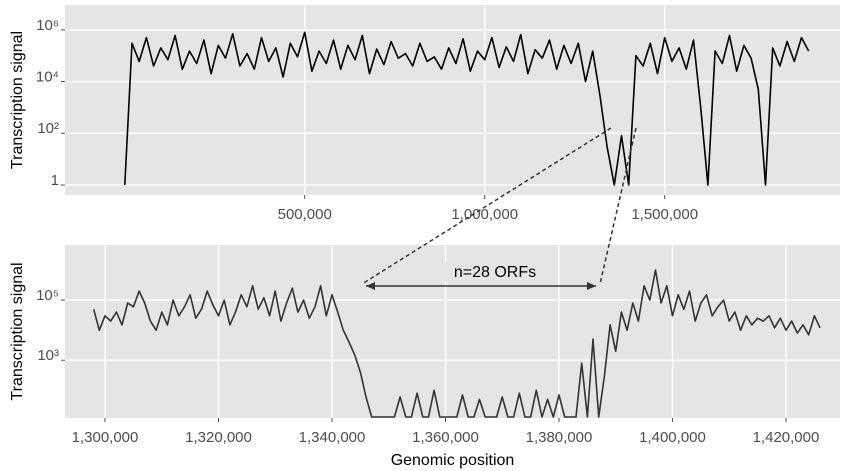  Describe the element at coordinates (664, 214) in the screenshot. I see `x-tick-label: 1,500,000` at that location.